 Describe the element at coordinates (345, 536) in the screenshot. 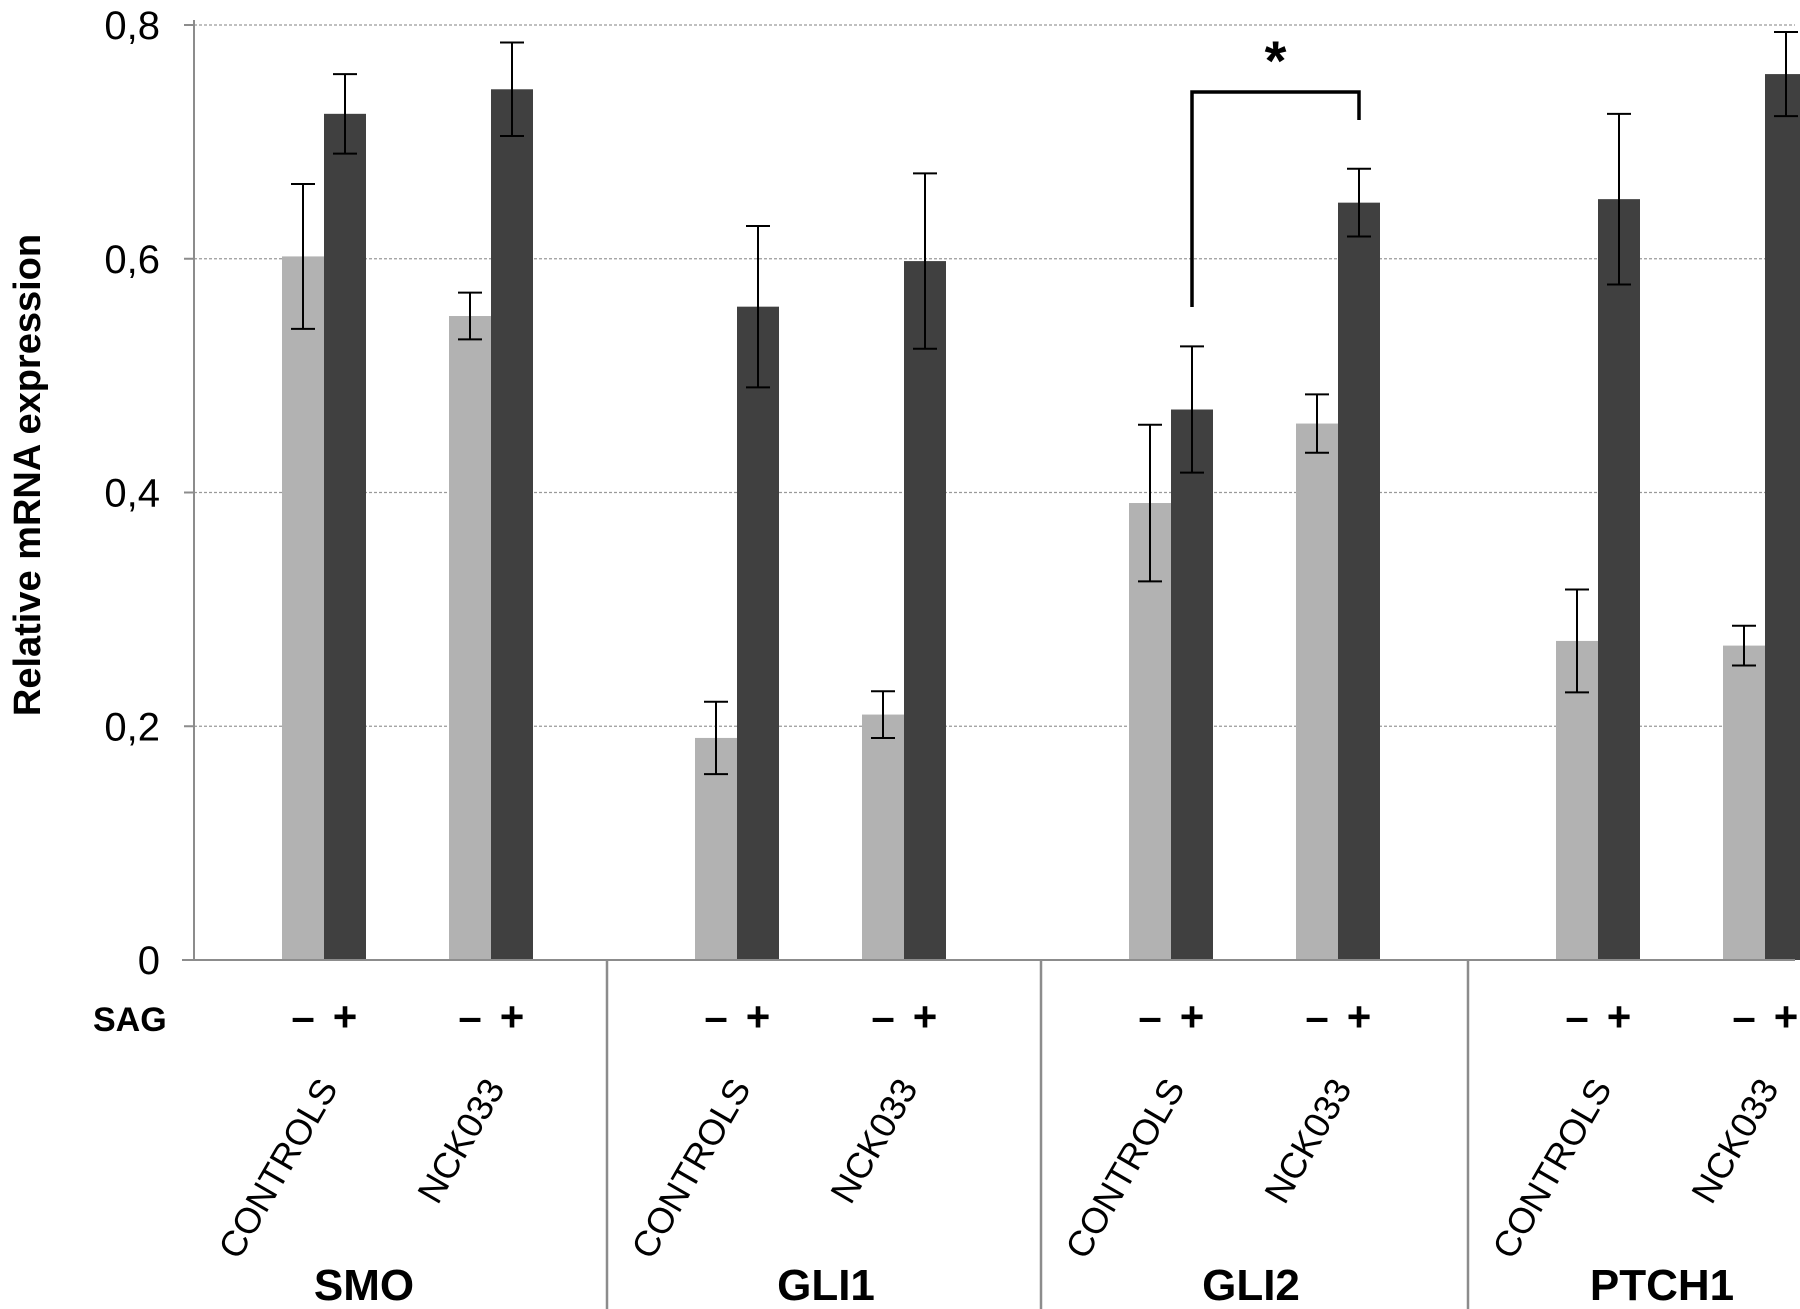

I see `bar-smo-controls-plus` at that location.